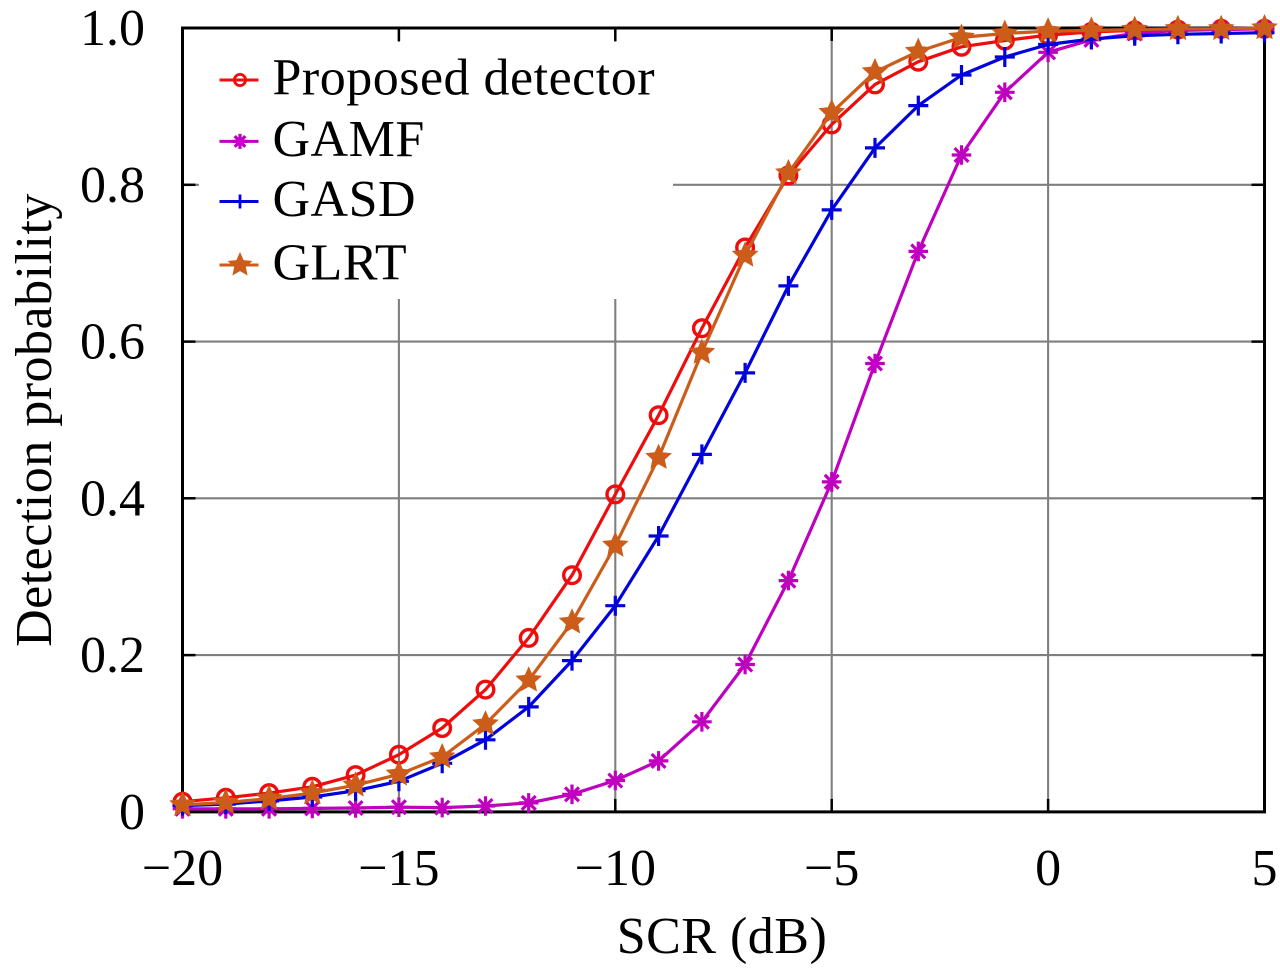  What do you see at coordinates (398, 868) in the screenshot?
I see `svg-text: −15` at bounding box center [398, 868].